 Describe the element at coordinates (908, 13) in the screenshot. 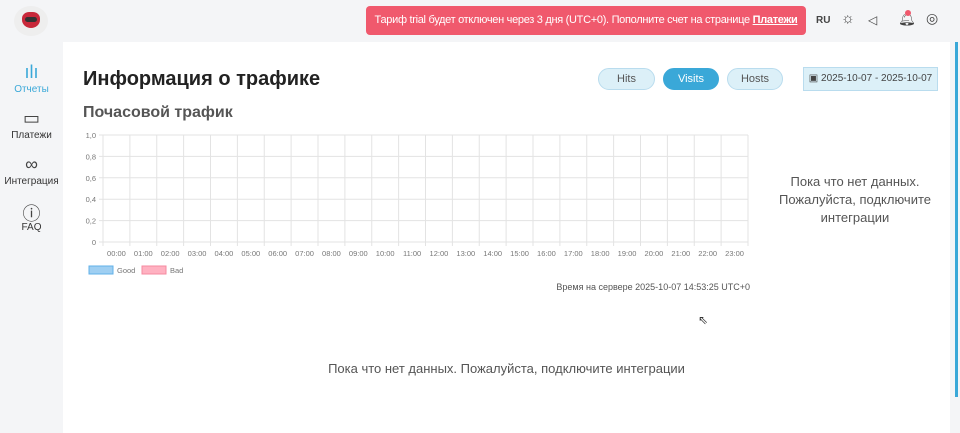

I see `notification-dot` at that location.